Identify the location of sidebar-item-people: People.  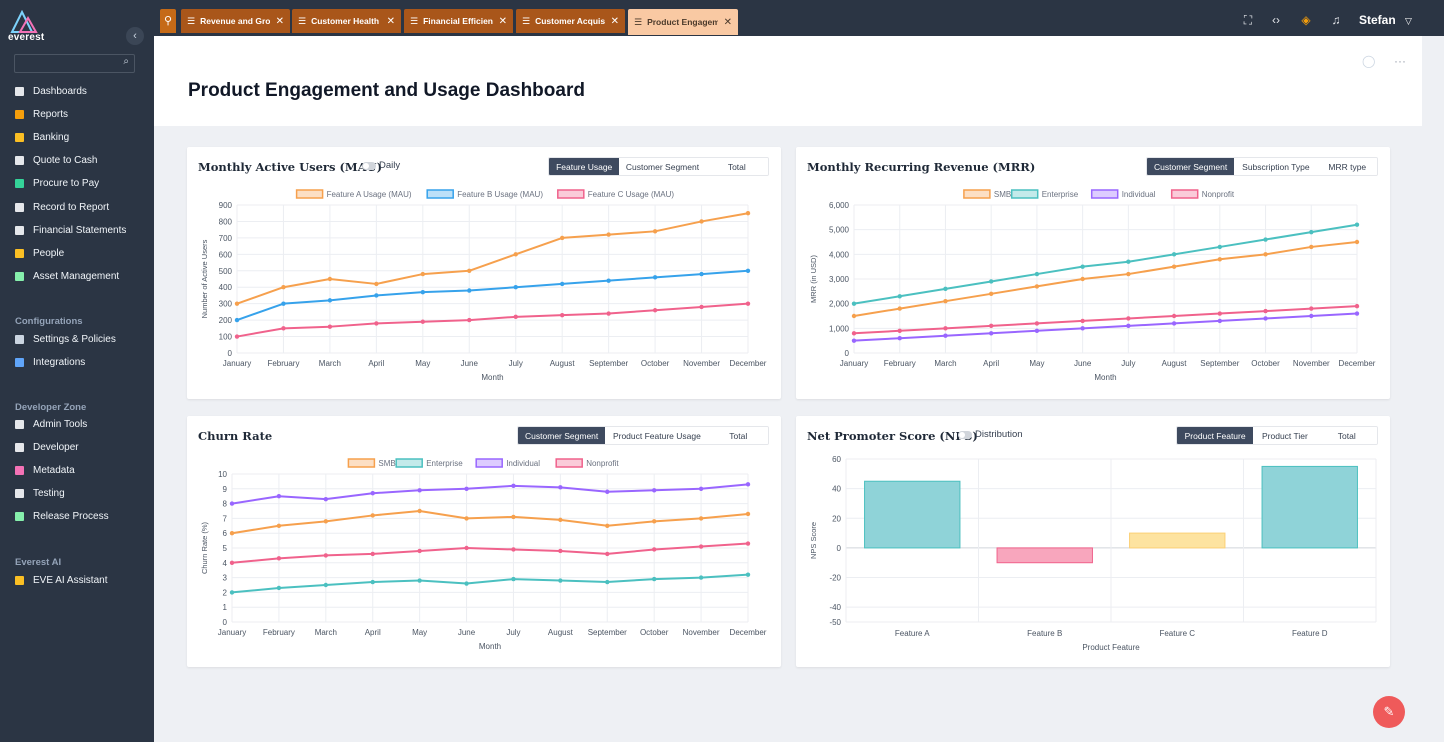
(39, 253).